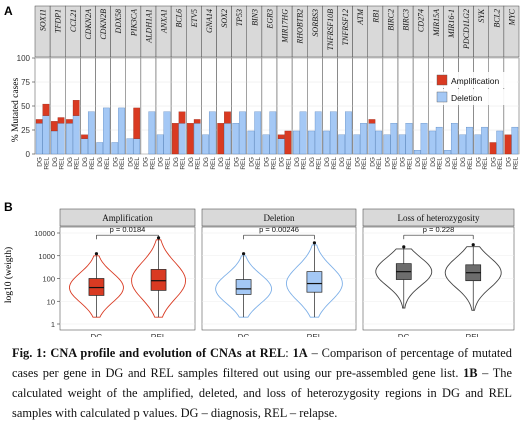 This screenshot has width=520, height=437. I want to click on y-tick-label: 100, so click(48, 279).